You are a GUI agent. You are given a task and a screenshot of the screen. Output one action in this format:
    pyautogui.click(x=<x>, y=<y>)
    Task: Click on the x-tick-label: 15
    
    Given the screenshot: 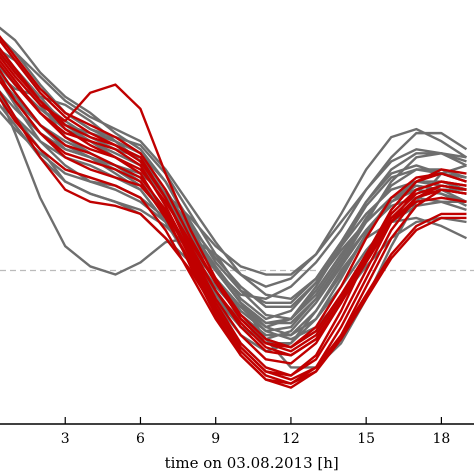 What is the action you would take?
    pyautogui.click(x=366, y=439)
    